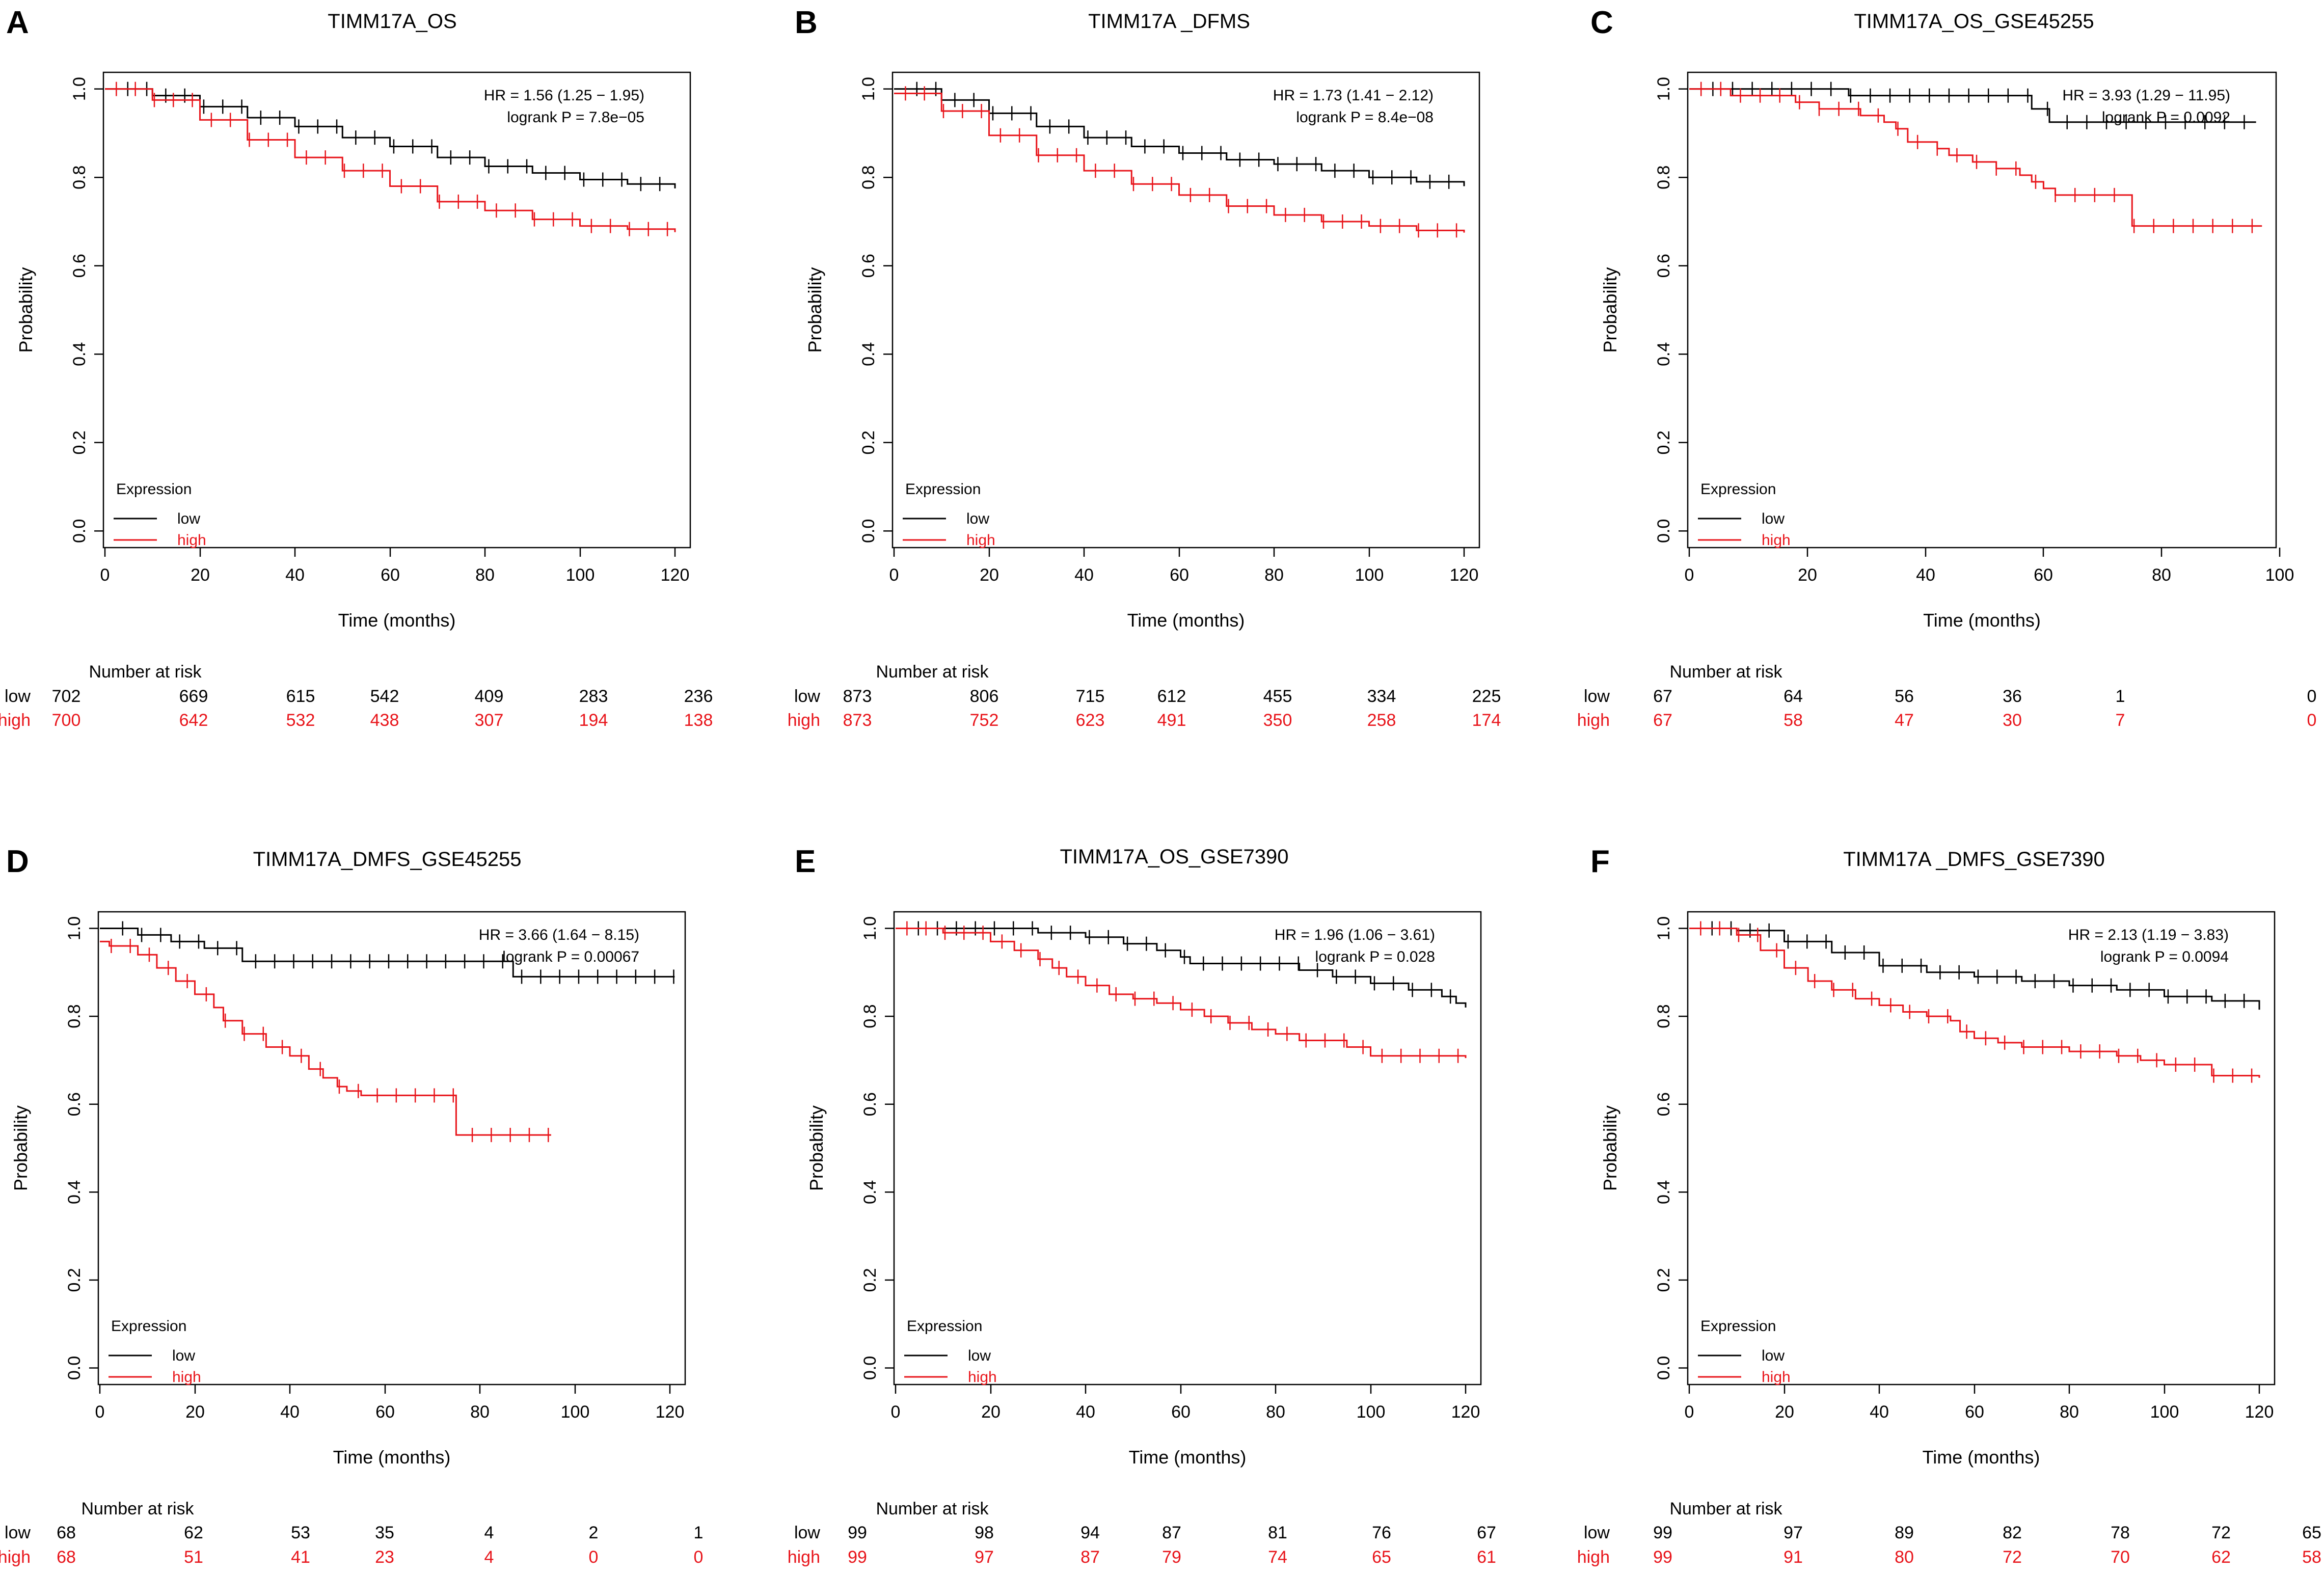  I want to click on risk-count-low: 702, so click(66, 696).